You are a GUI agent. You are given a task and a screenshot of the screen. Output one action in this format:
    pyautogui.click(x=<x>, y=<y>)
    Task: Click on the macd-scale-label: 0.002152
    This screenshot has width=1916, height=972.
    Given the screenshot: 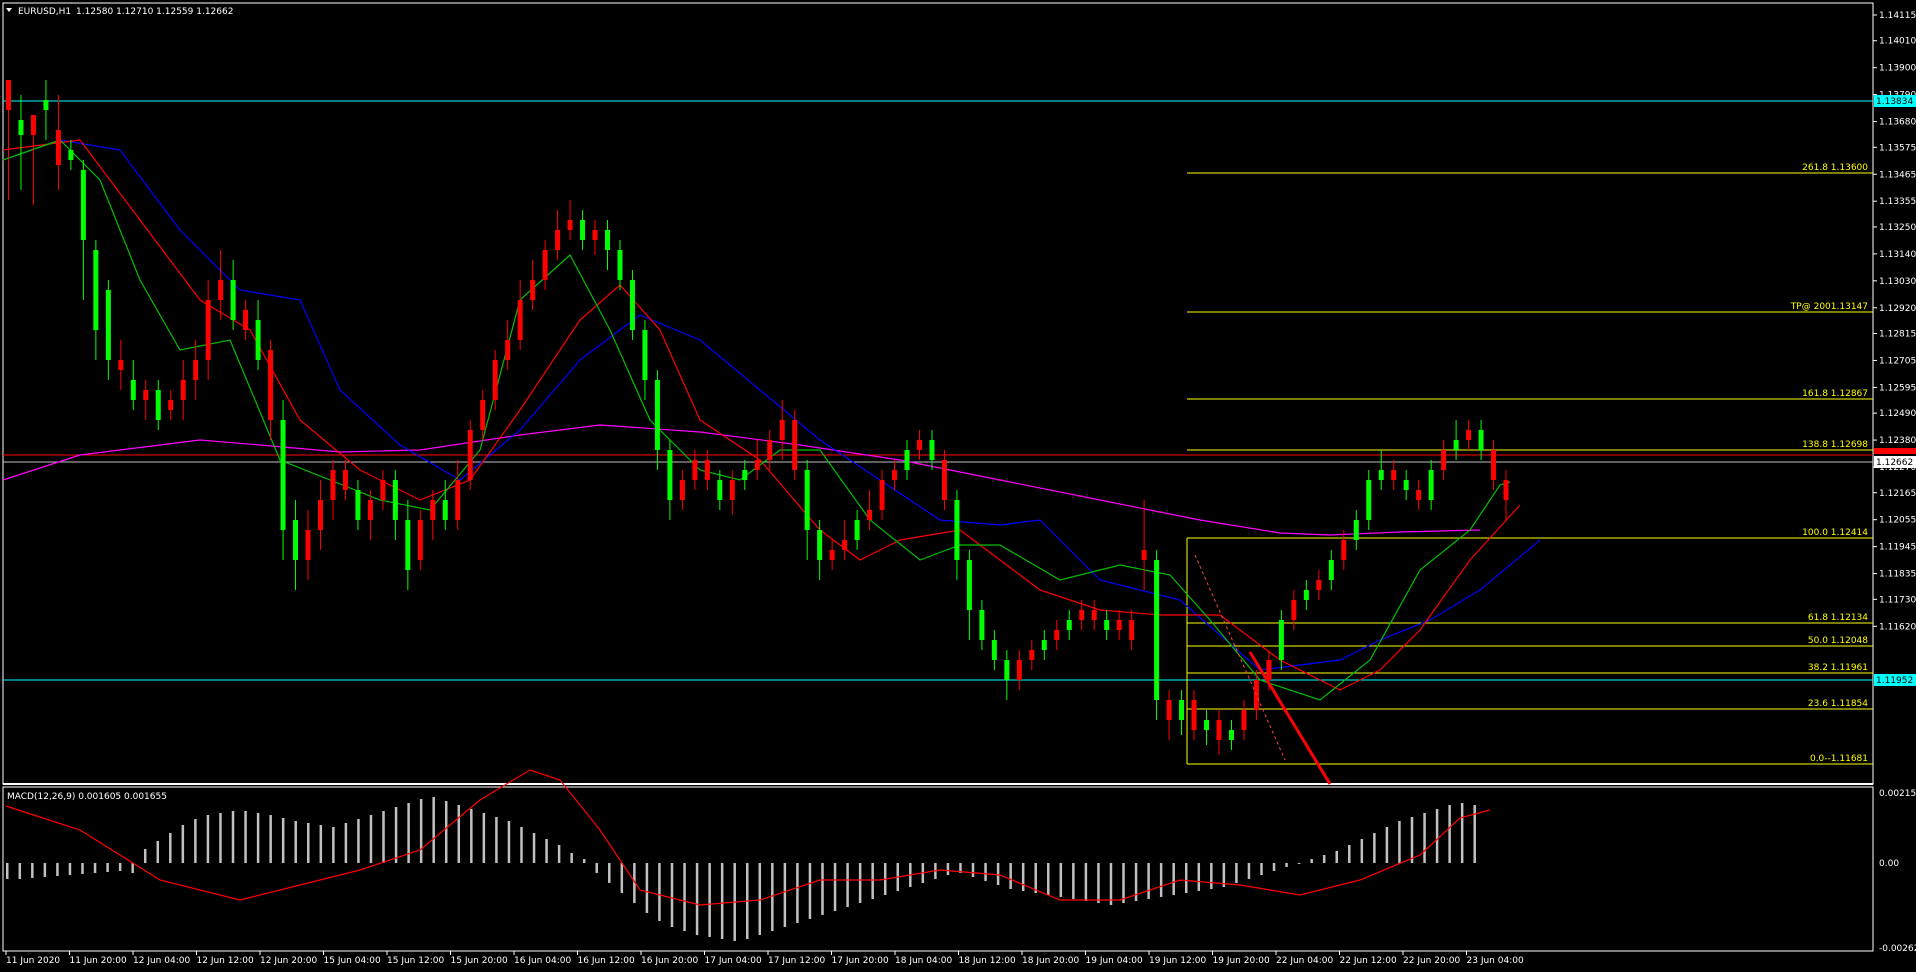 What is the action you would take?
    pyautogui.click(x=1897, y=794)
    